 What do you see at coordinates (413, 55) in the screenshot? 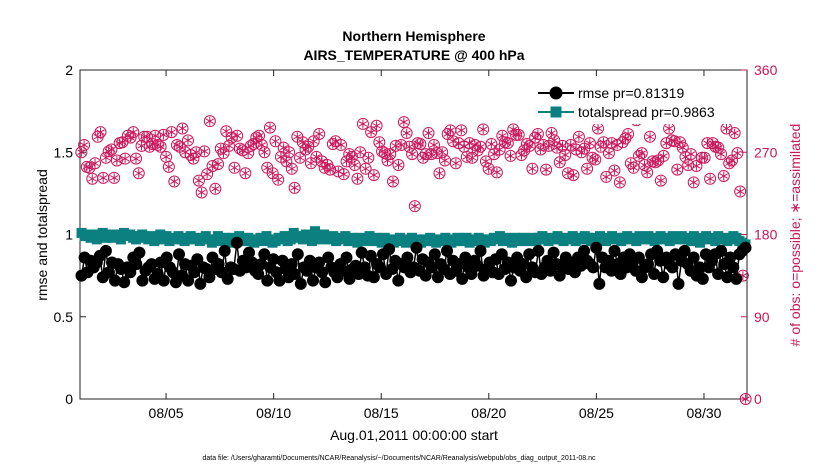
I see `chart-subtitle: AIRS_TEMPERATURE @ 400 hPa` at bounding box center [413, 55].